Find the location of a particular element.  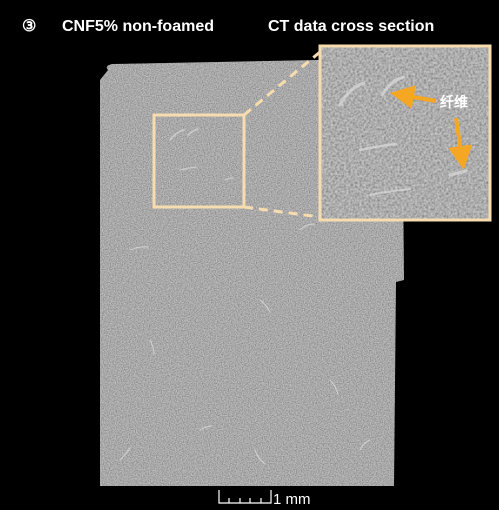

annotation: 纤维 is located at coordinates (454, 102).